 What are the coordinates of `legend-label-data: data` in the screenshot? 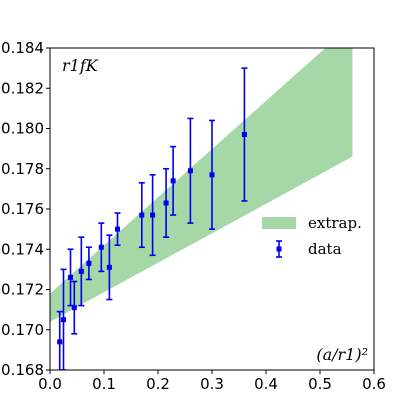 It's located at (325, 249).